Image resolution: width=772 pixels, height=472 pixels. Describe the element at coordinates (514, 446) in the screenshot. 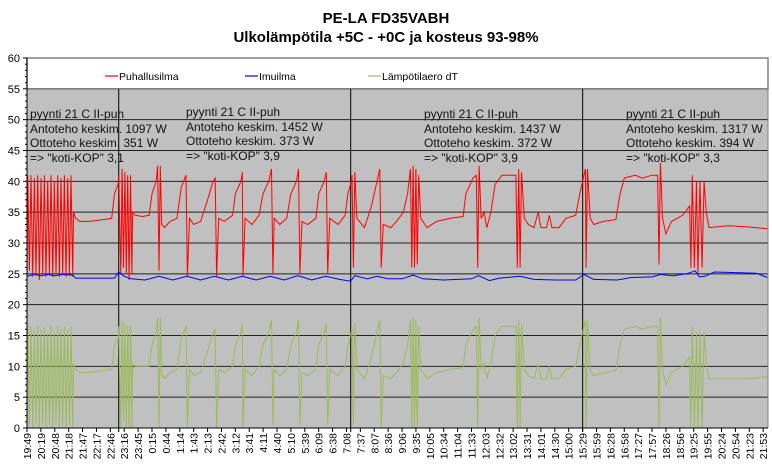

I see `x-tick-label: 13:02` at that location.